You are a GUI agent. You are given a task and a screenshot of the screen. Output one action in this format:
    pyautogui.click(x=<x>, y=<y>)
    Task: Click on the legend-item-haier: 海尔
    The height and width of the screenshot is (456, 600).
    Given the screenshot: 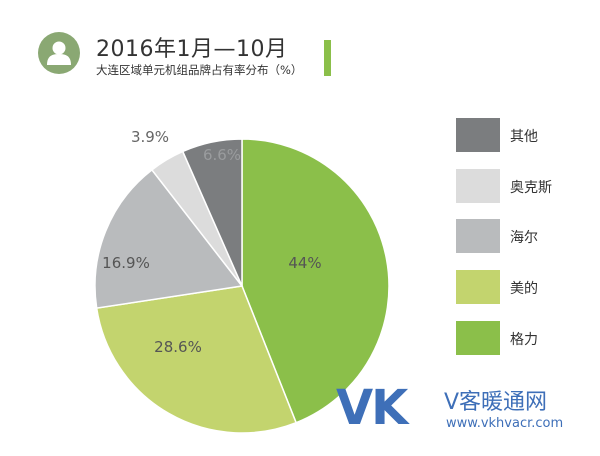 What is the action you would take?
    pyautogui.click(x=521, y=236)
    